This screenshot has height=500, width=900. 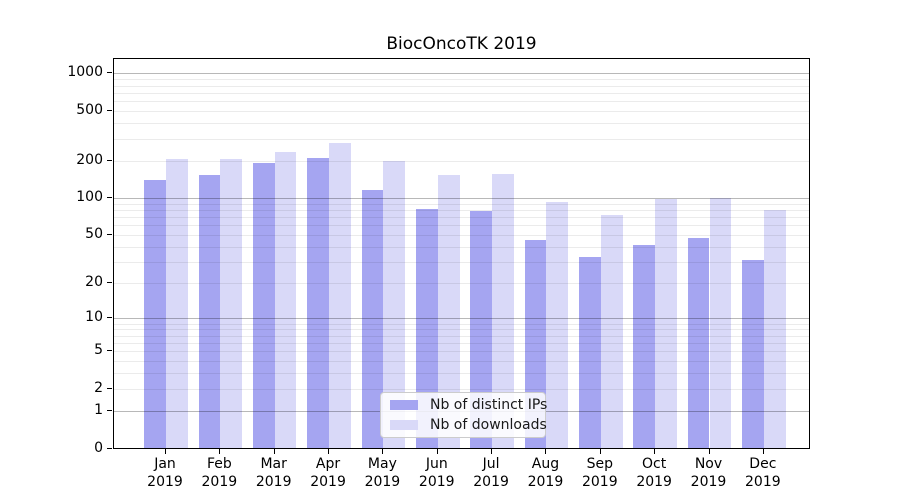 What do you see at coordinates (273, 473) in the screenshot?
I see `x-tick-label: Mar 2019` at bounding box center [273, 473].